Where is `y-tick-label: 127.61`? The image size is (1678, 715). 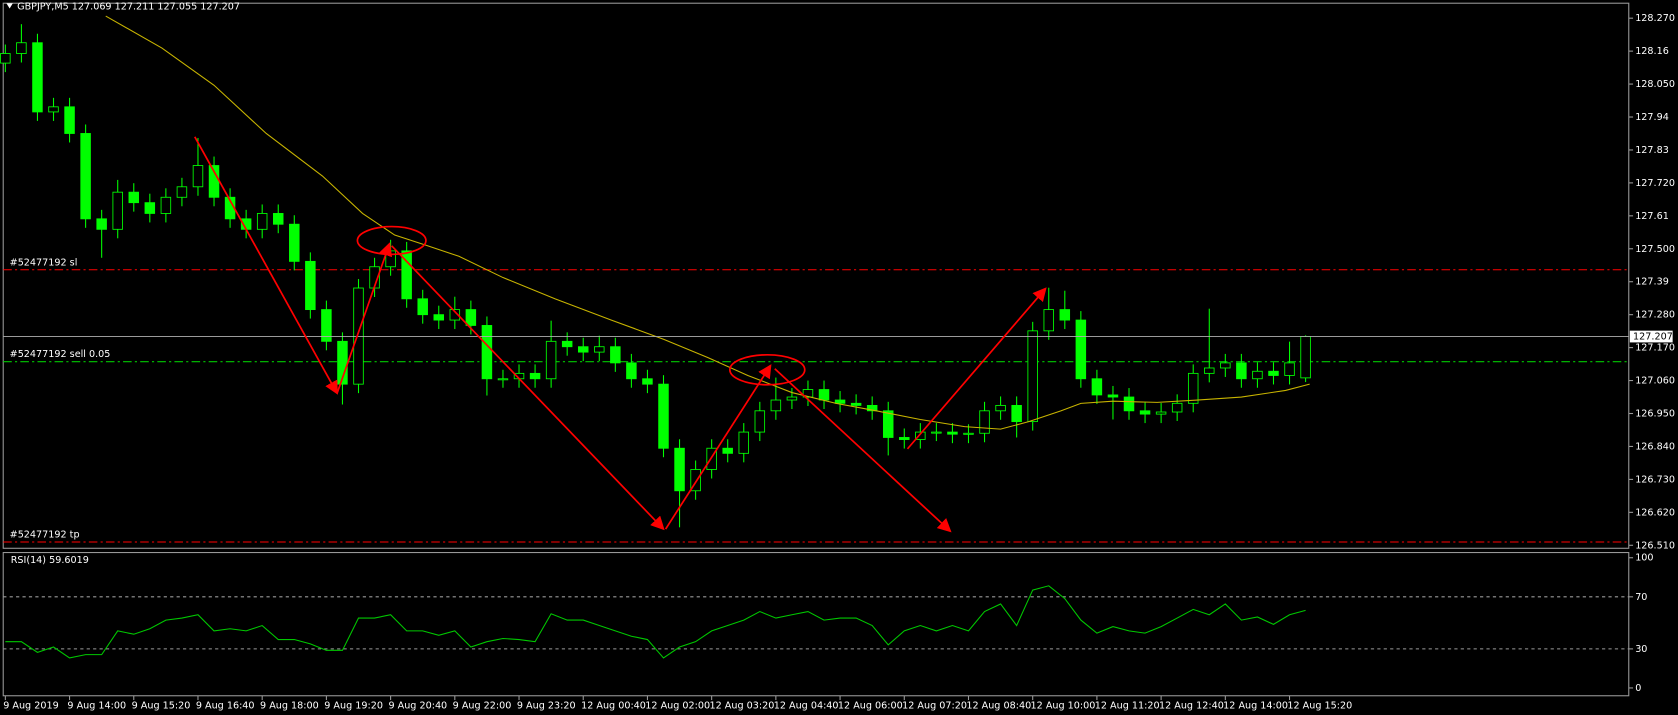
y-tick-label: 127.61 is located at coordinates (1652, 216).